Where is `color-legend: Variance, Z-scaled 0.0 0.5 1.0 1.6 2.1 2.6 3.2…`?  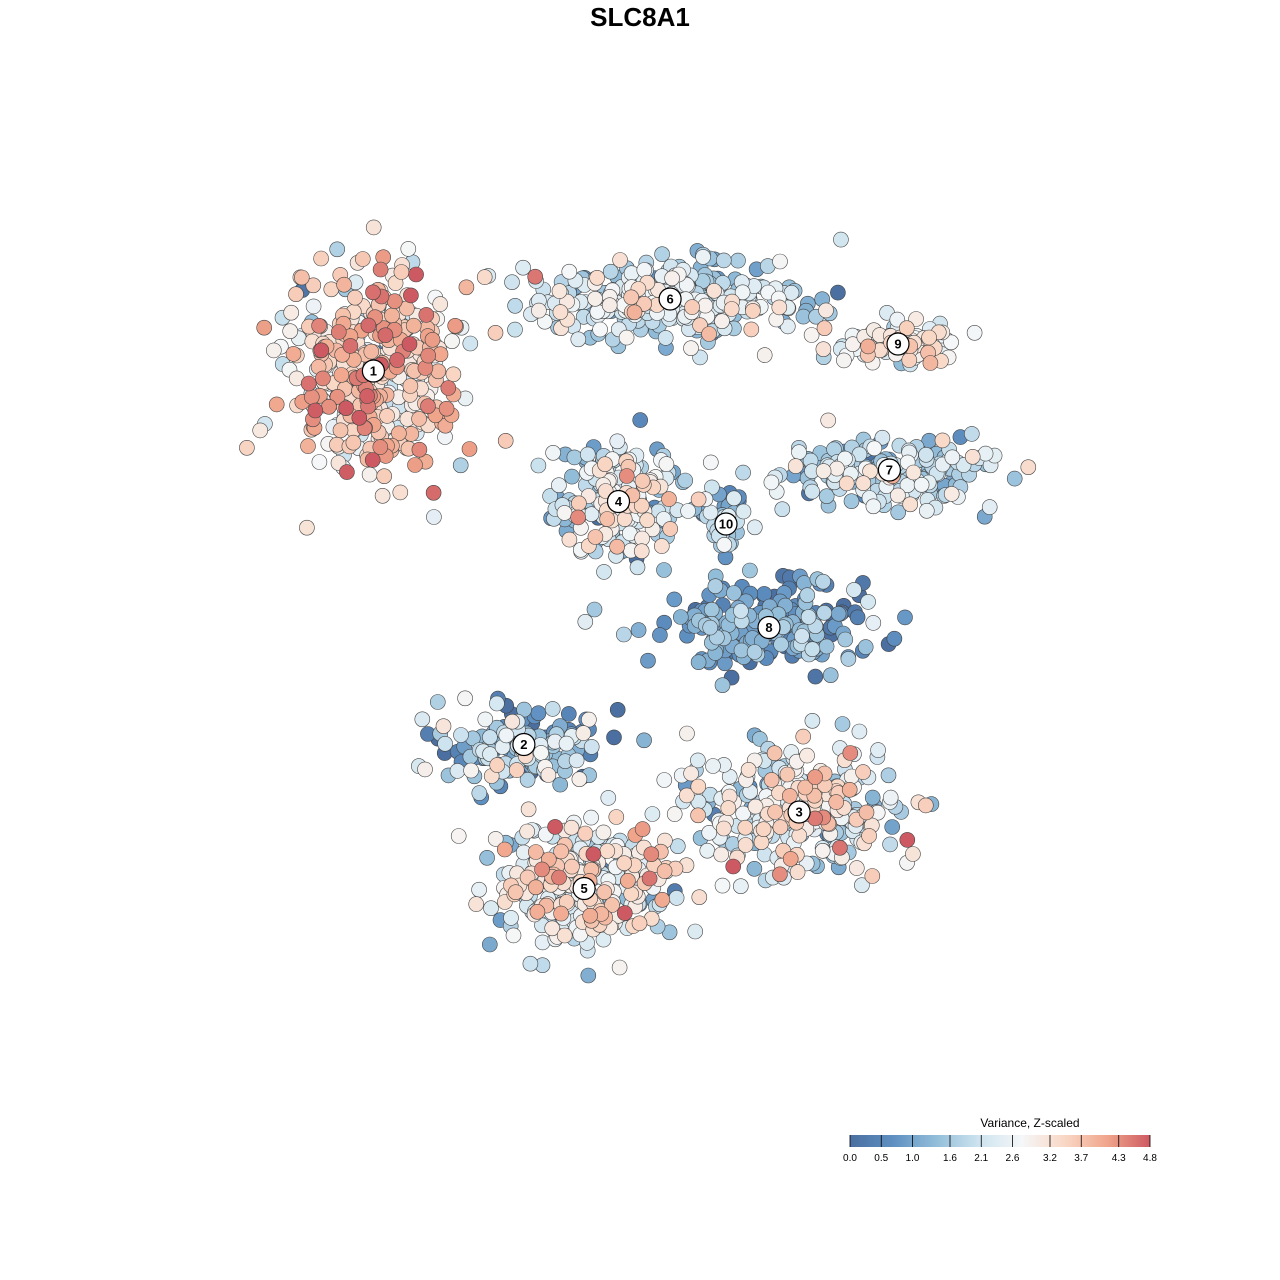 color-legend: Variance, Z-scaled 0.0 0.5 1.0 1.6 2.1 2.6 3.2… is located at coordinates (1000, 1140).